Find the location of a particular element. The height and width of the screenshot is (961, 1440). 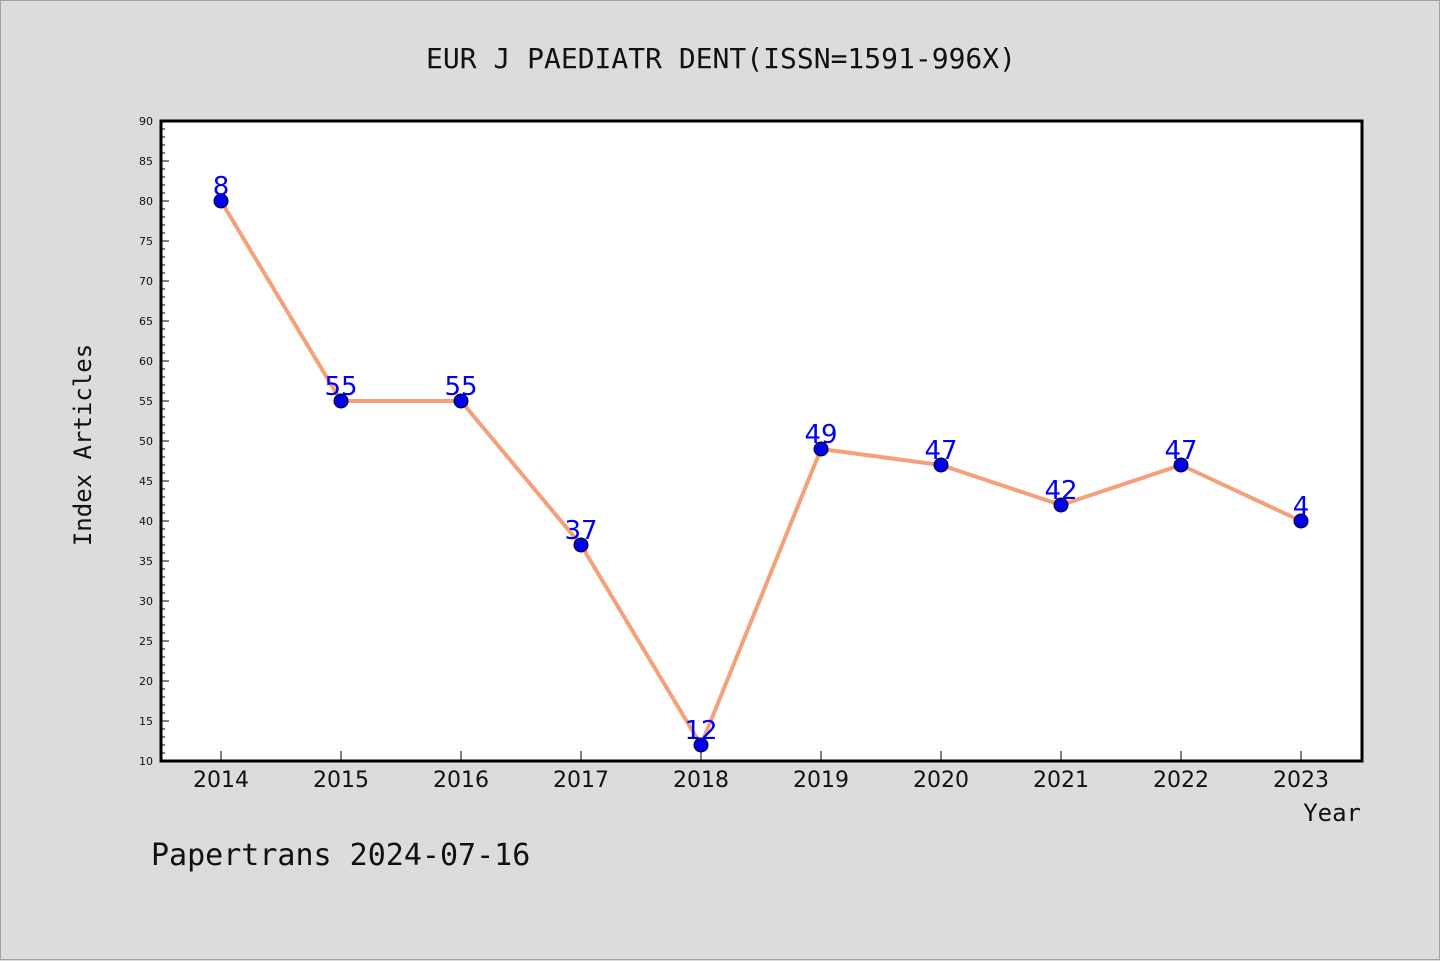

y-tick-label: 90 is located at coordinates (146, 121).